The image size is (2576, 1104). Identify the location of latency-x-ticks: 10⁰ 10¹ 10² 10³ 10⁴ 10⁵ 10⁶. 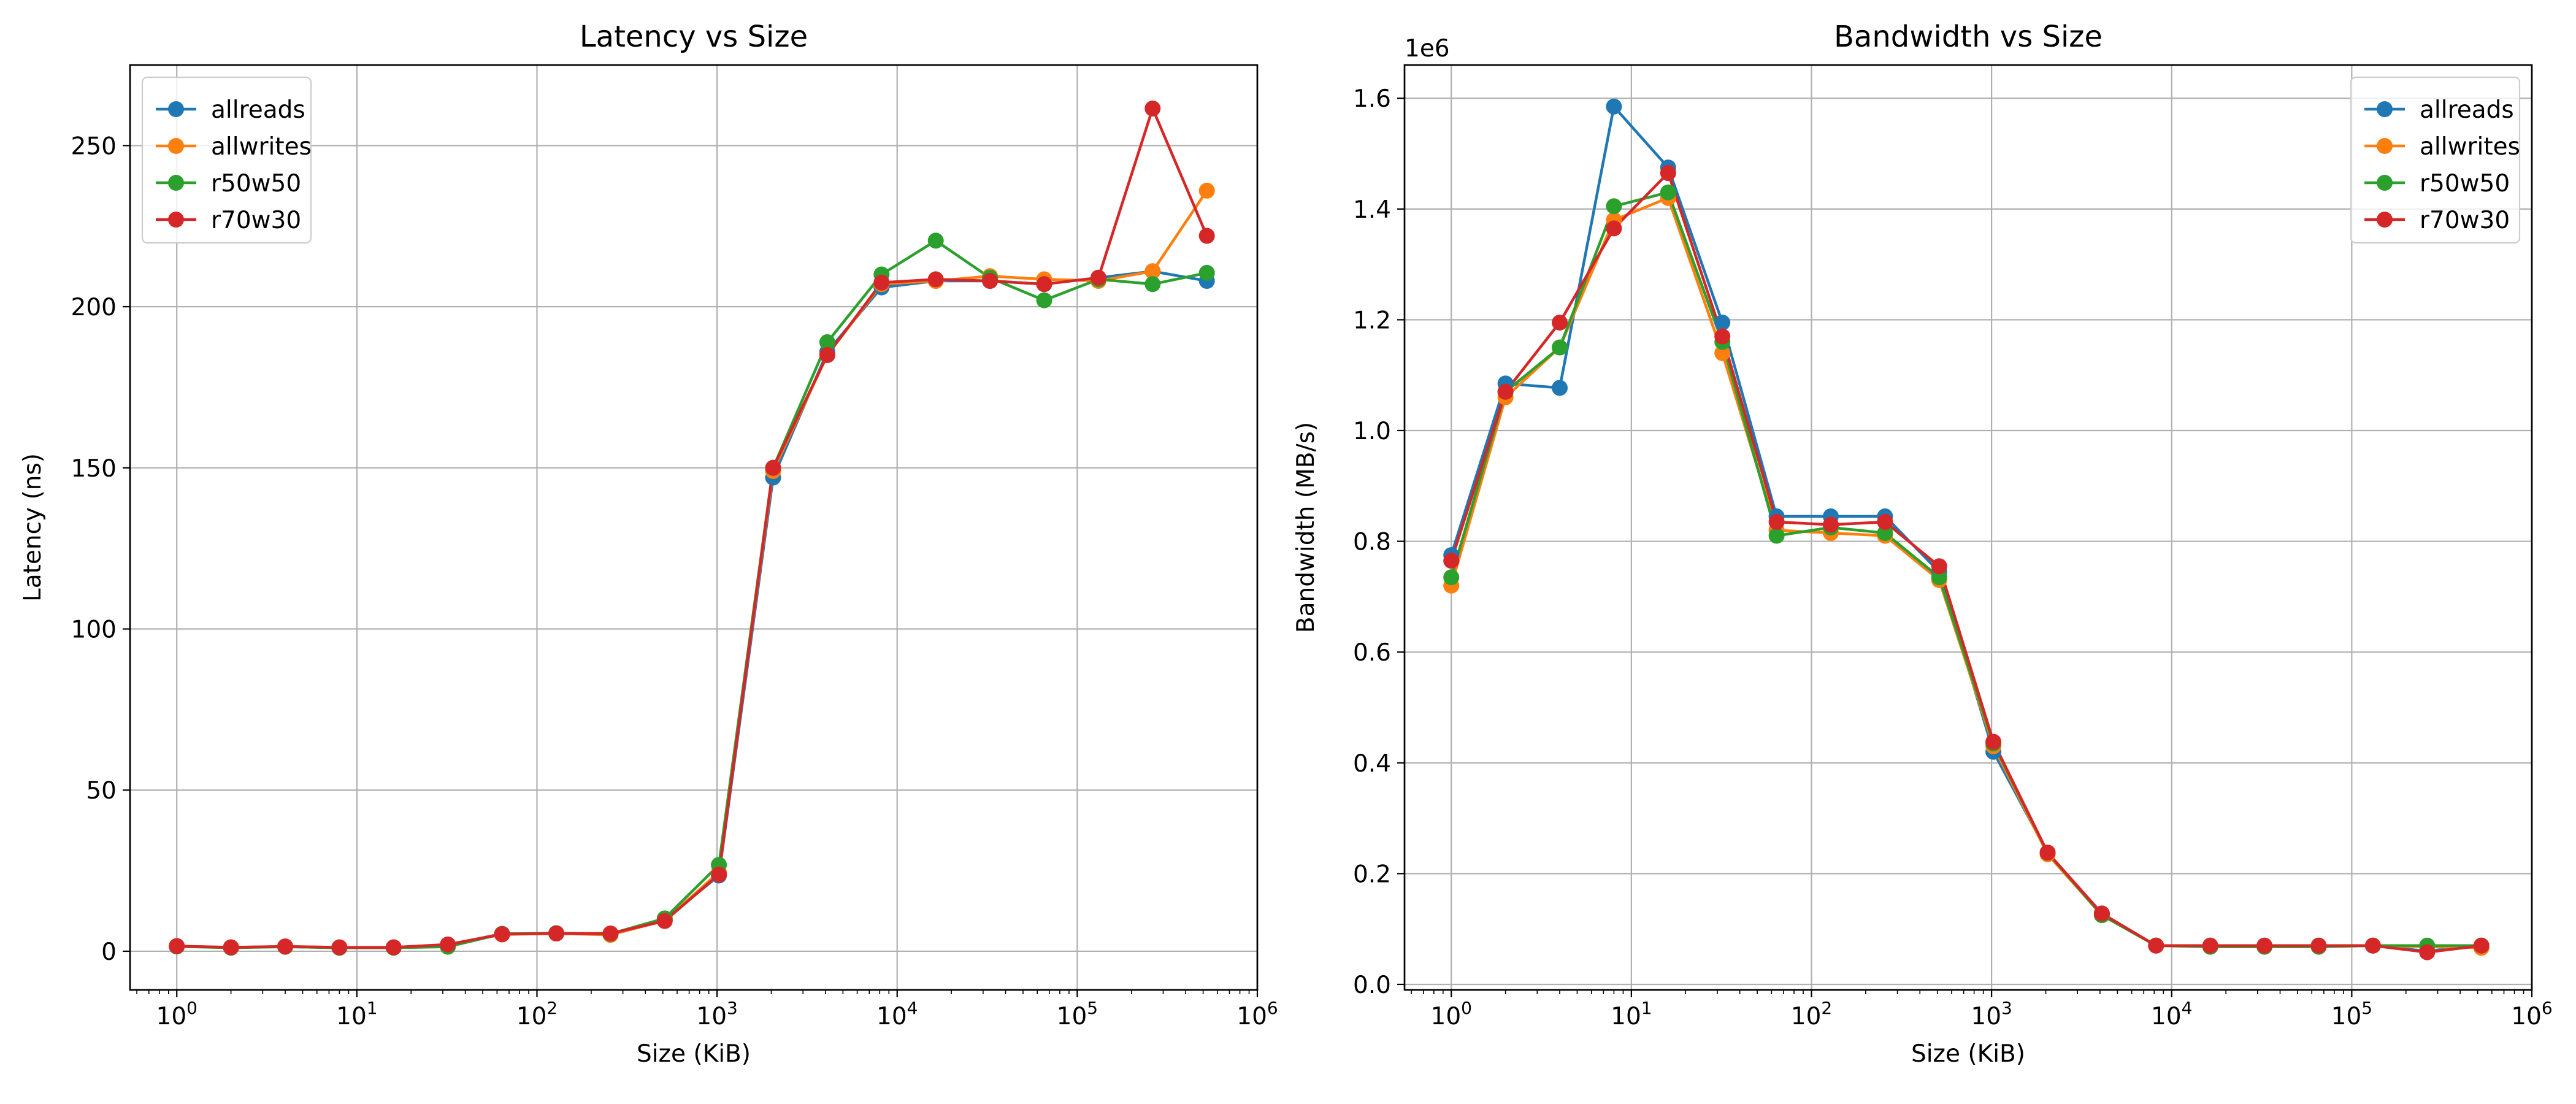
(707, 1010).